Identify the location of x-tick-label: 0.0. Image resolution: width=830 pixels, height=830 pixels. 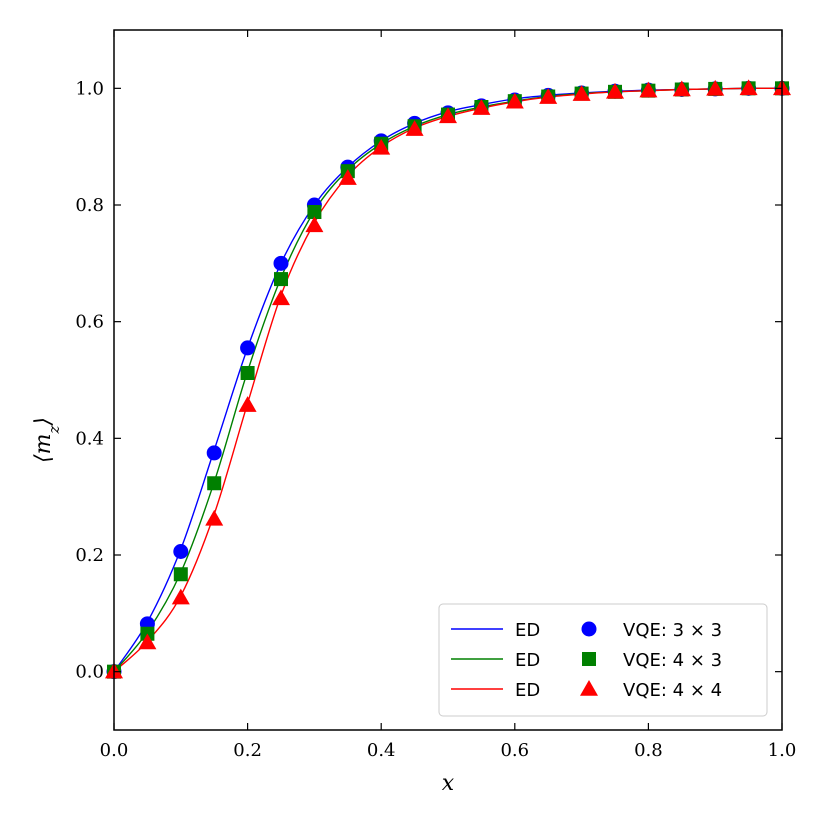
(114, 750).